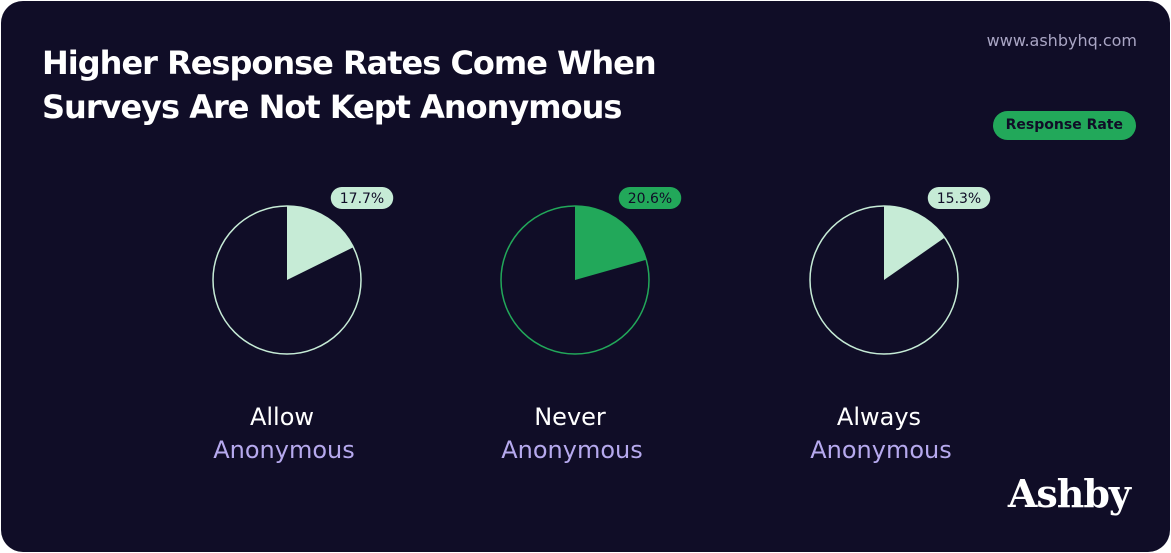 The image size is (1171, 553). What do you see at coordinates (1064, 125) in the screenshot?
I see `legend-entry: Response Rate` at bounding box center [1064, 125].